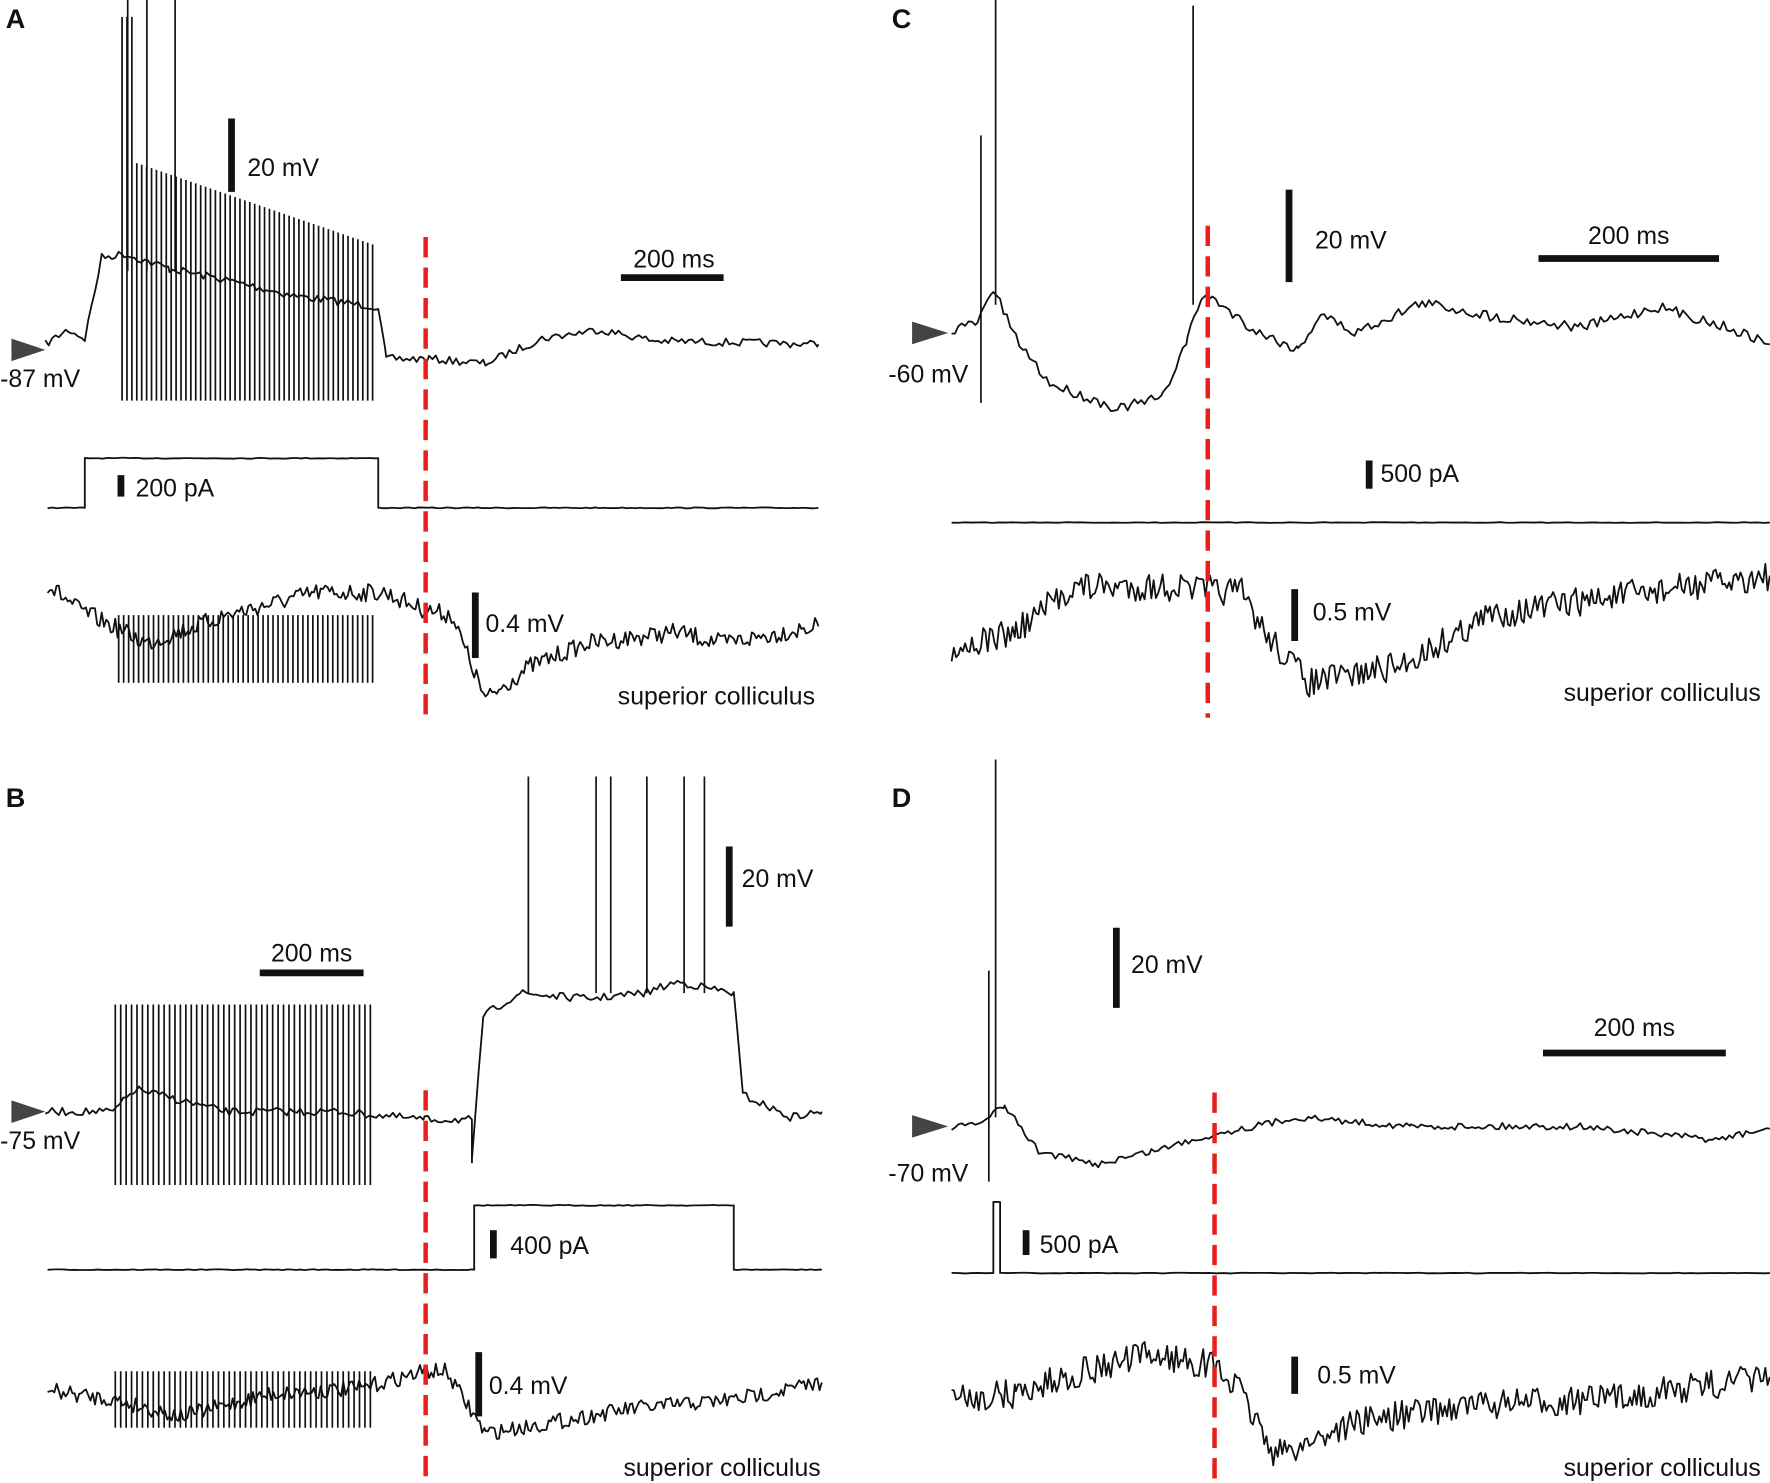 The height and width of the screenshot is (1483, 1770). Describe the element at coordinates (16, 18) in the screenshot. I see `panel-label: A` at that location.